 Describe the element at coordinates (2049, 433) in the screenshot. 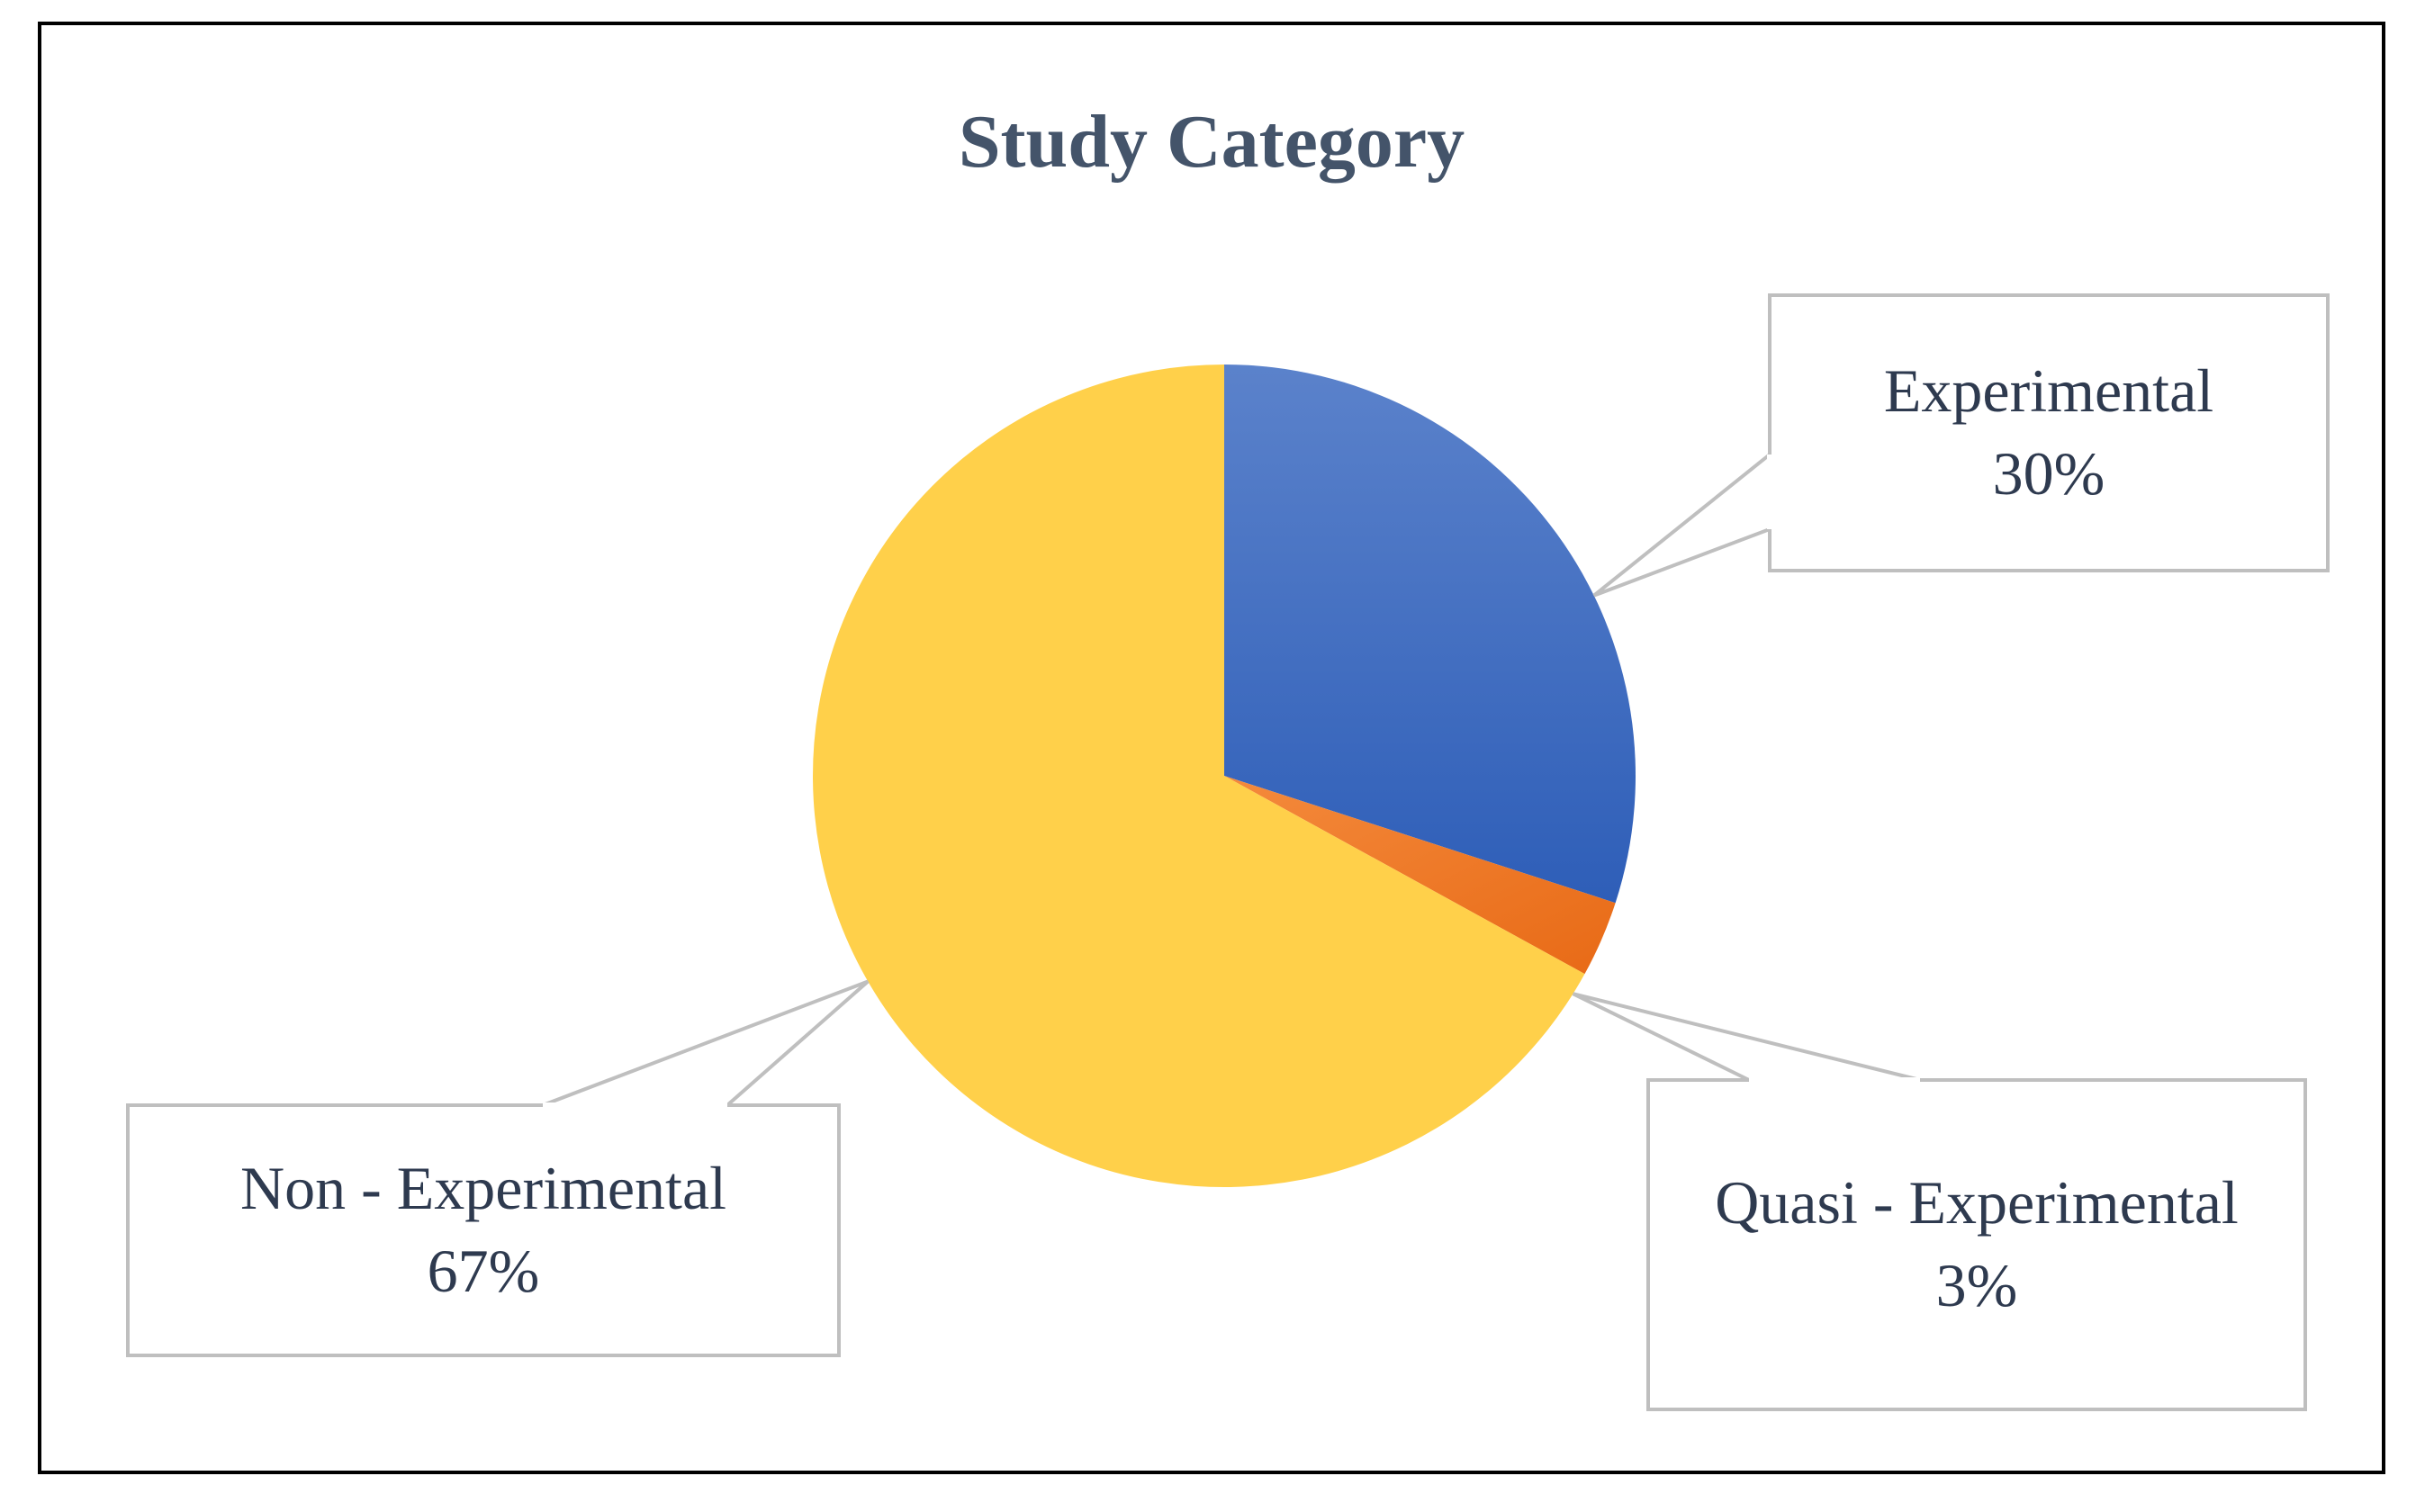

I see `callout-box-experimental` at that location.